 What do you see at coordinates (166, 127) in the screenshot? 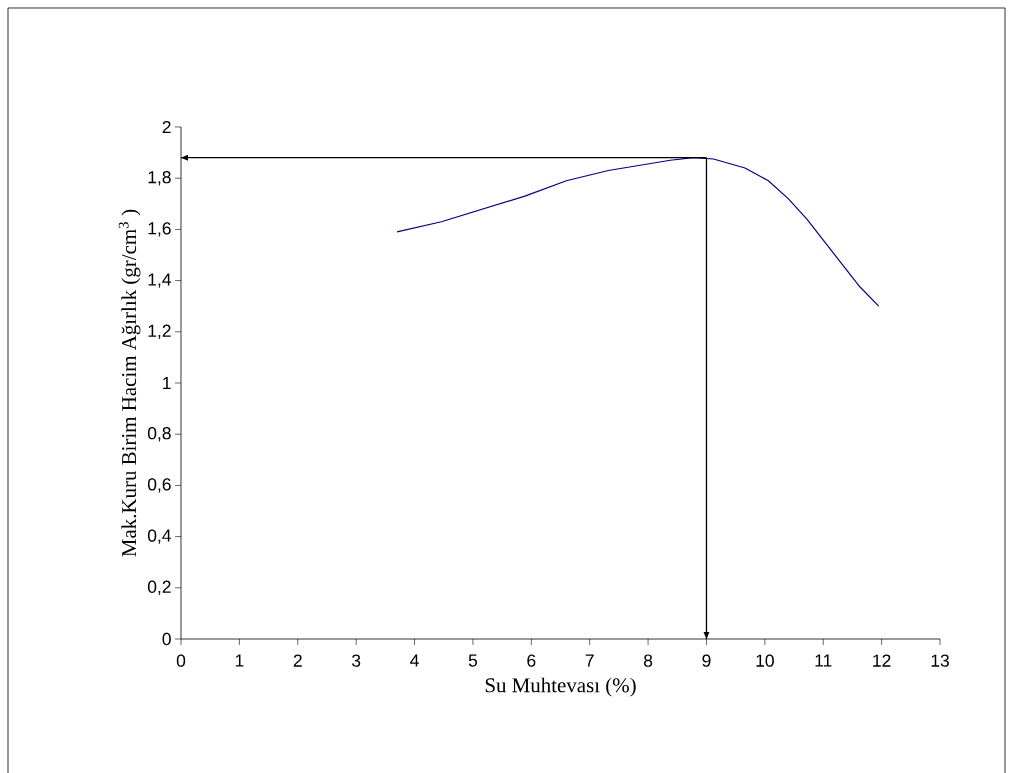
I see `y-tick-label: 2` at bounding box center [166, 127].